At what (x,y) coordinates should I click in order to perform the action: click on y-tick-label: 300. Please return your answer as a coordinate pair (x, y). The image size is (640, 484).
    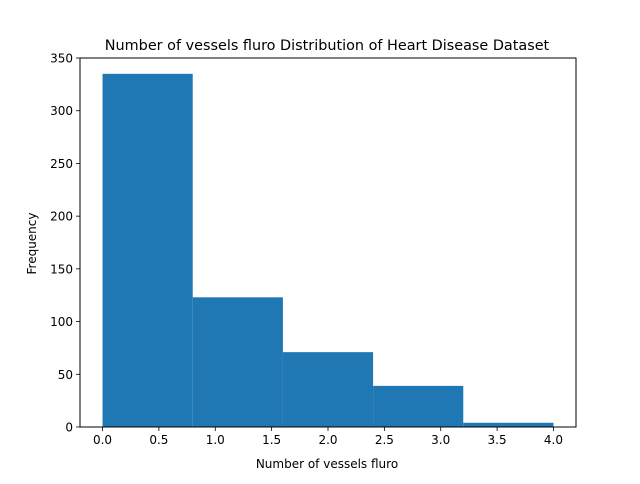
    Looking at the image, I should click on (61, 111).